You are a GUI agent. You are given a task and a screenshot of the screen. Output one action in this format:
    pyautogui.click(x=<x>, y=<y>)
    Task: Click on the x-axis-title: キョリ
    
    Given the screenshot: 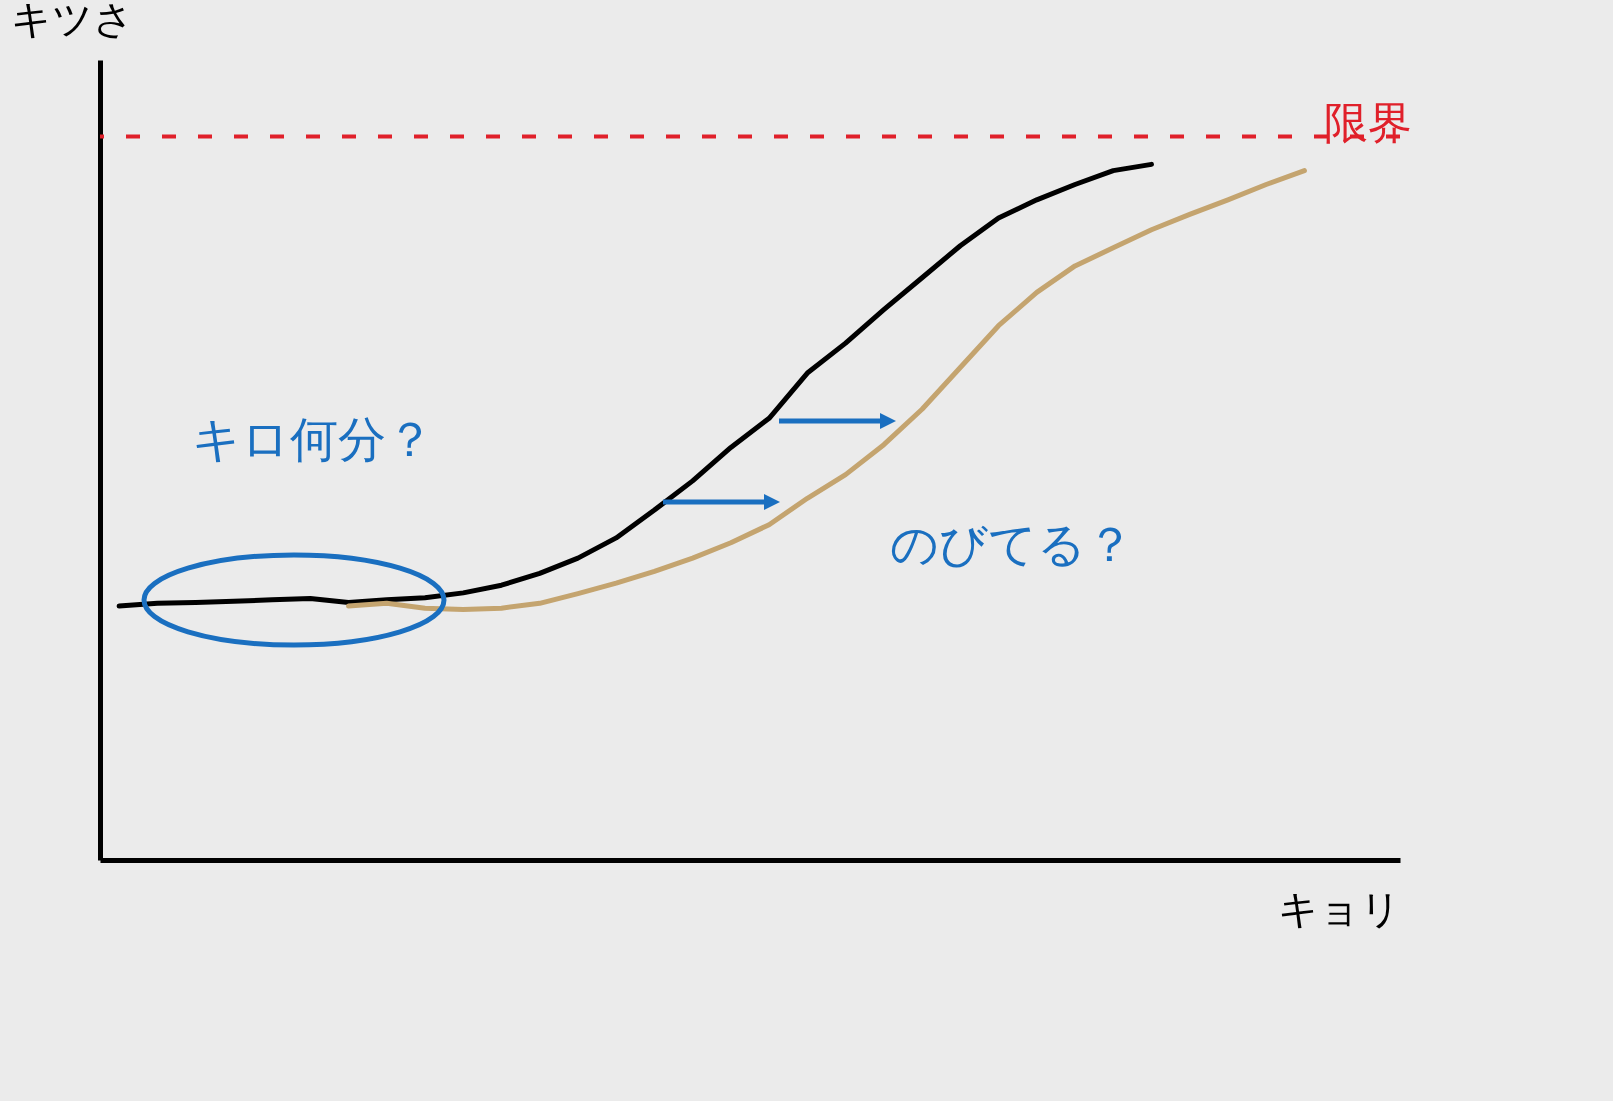 What is the action you would take?
    pyautogui.click(x=1339, y=908)
    